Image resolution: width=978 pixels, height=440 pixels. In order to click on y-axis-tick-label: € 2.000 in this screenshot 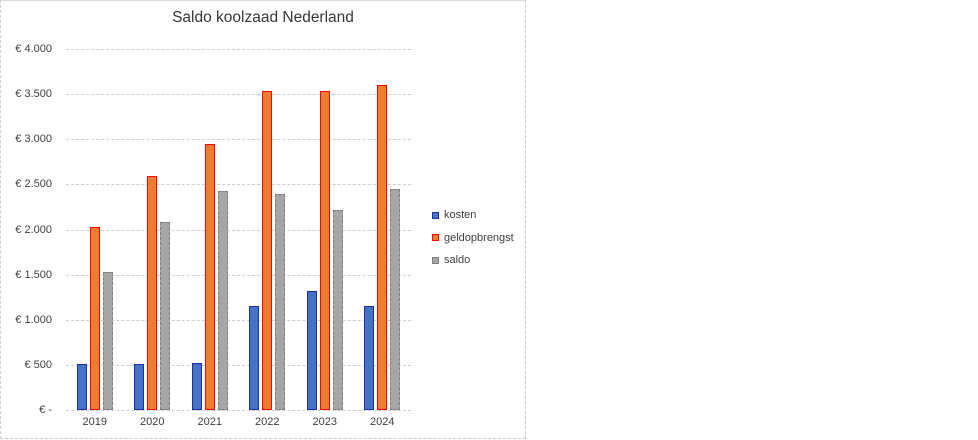, I will do `click(33, 229)`.